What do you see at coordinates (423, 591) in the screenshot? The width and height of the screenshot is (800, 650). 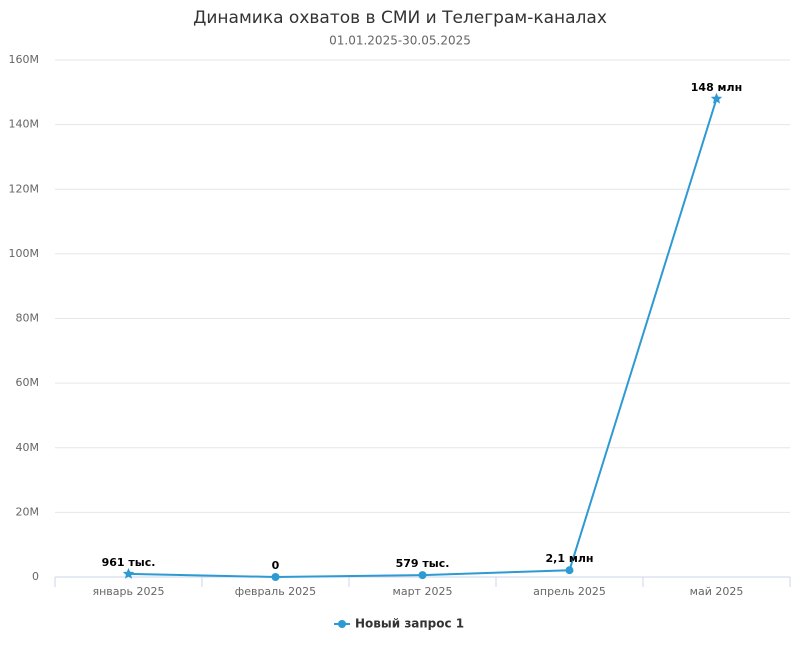 I see `x-tick-label: март 2025` at bounding box center [423, 591].